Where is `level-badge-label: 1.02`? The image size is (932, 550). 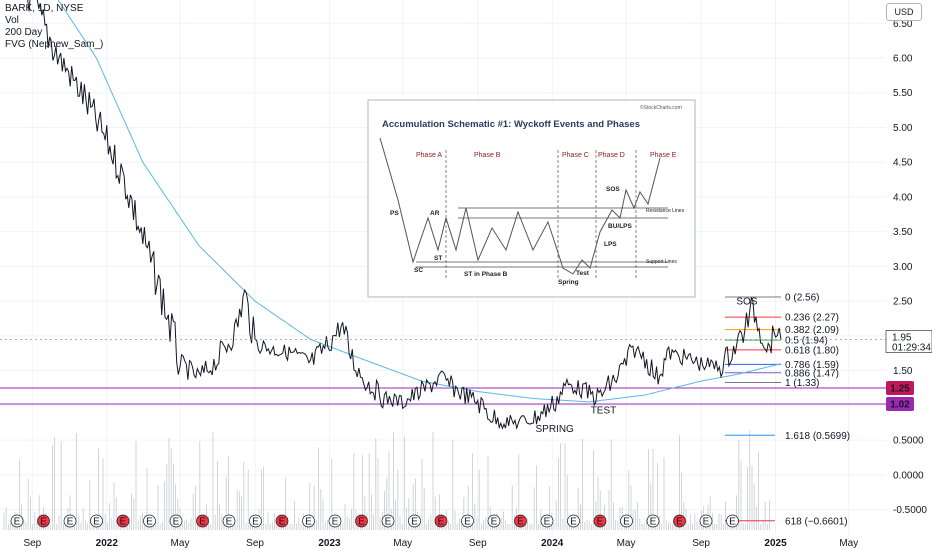
level-badge-label: 1.02 is located at coordinates (900, 405).